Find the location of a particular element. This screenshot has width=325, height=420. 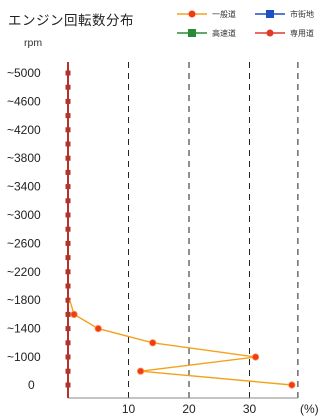

y-tick-label: ~3400 is located at coordinates (24, 187).